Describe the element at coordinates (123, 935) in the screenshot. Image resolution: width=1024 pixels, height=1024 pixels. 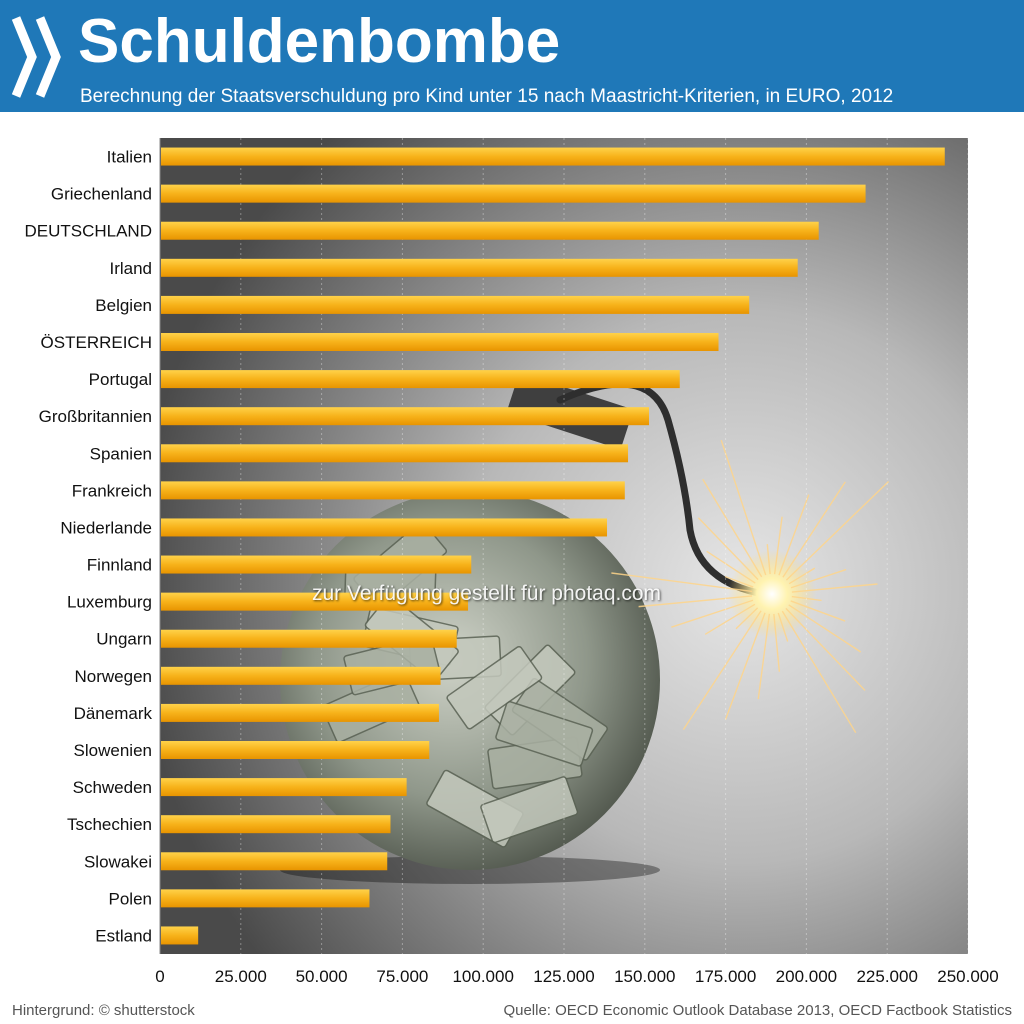
I see `category-label: Estland` at that location.